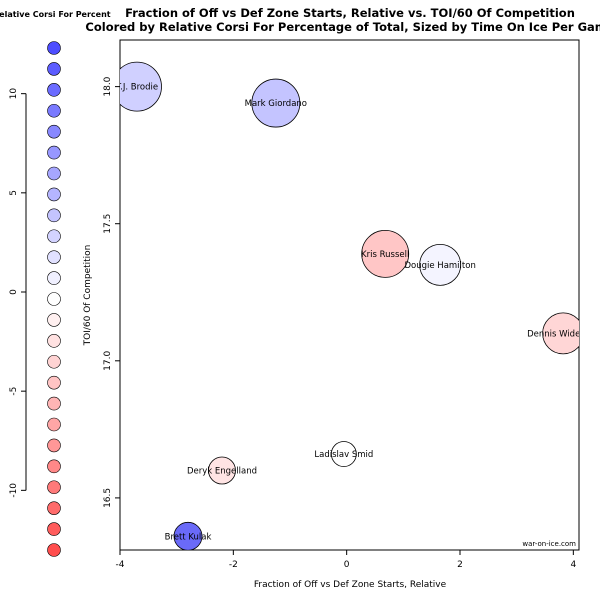 This screenshot has width=600, height=600. What do you see at coordinates (55, 14) in the screenshot?
I see `legend-title: Relative Corsi For Percent` at bounding box center [55, 14].